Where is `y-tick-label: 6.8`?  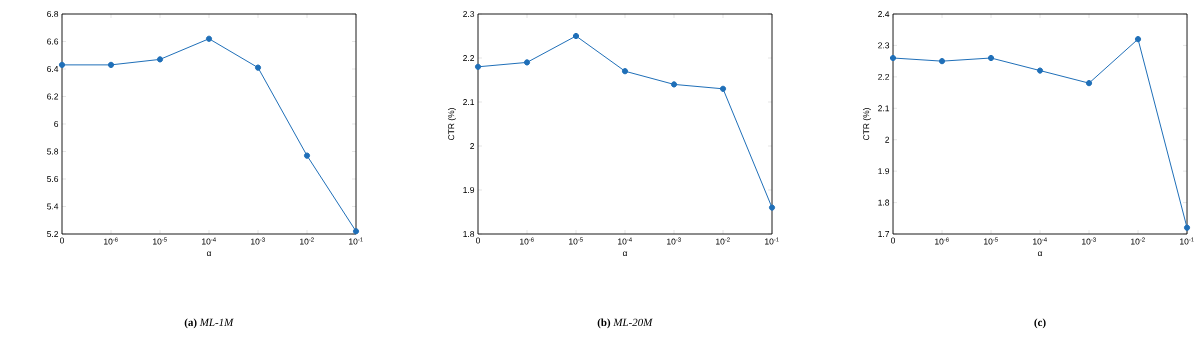
y-tick-label: 6.8 is located at coordinates (53, 14).